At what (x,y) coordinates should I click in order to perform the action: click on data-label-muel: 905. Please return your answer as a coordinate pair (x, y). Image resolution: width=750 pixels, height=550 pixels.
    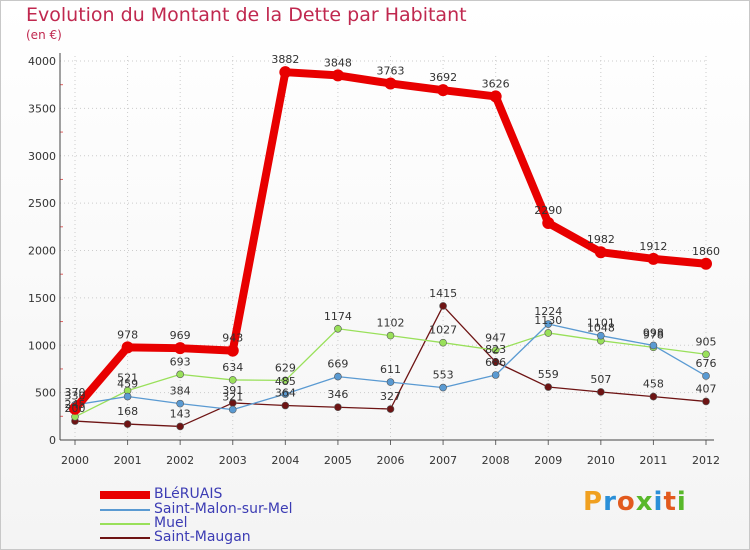
    Looking at the image, I should click on (706, 341).